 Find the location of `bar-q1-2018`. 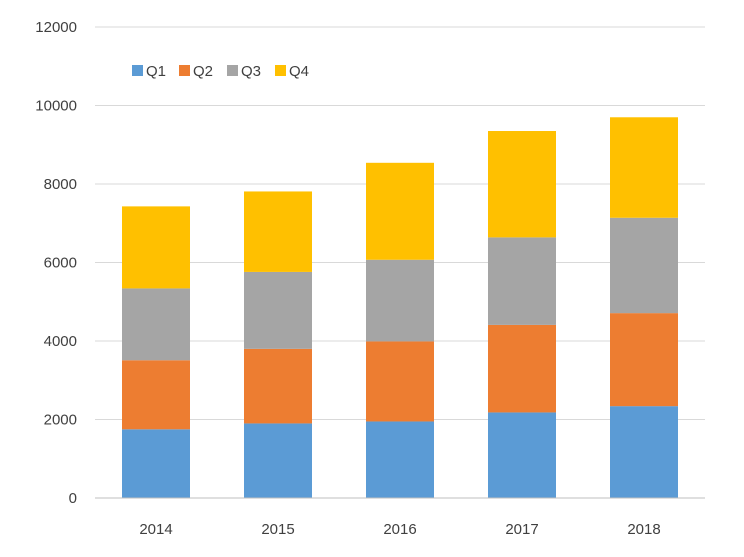

bar-q1-2018 is located at coordinates (644, 452).